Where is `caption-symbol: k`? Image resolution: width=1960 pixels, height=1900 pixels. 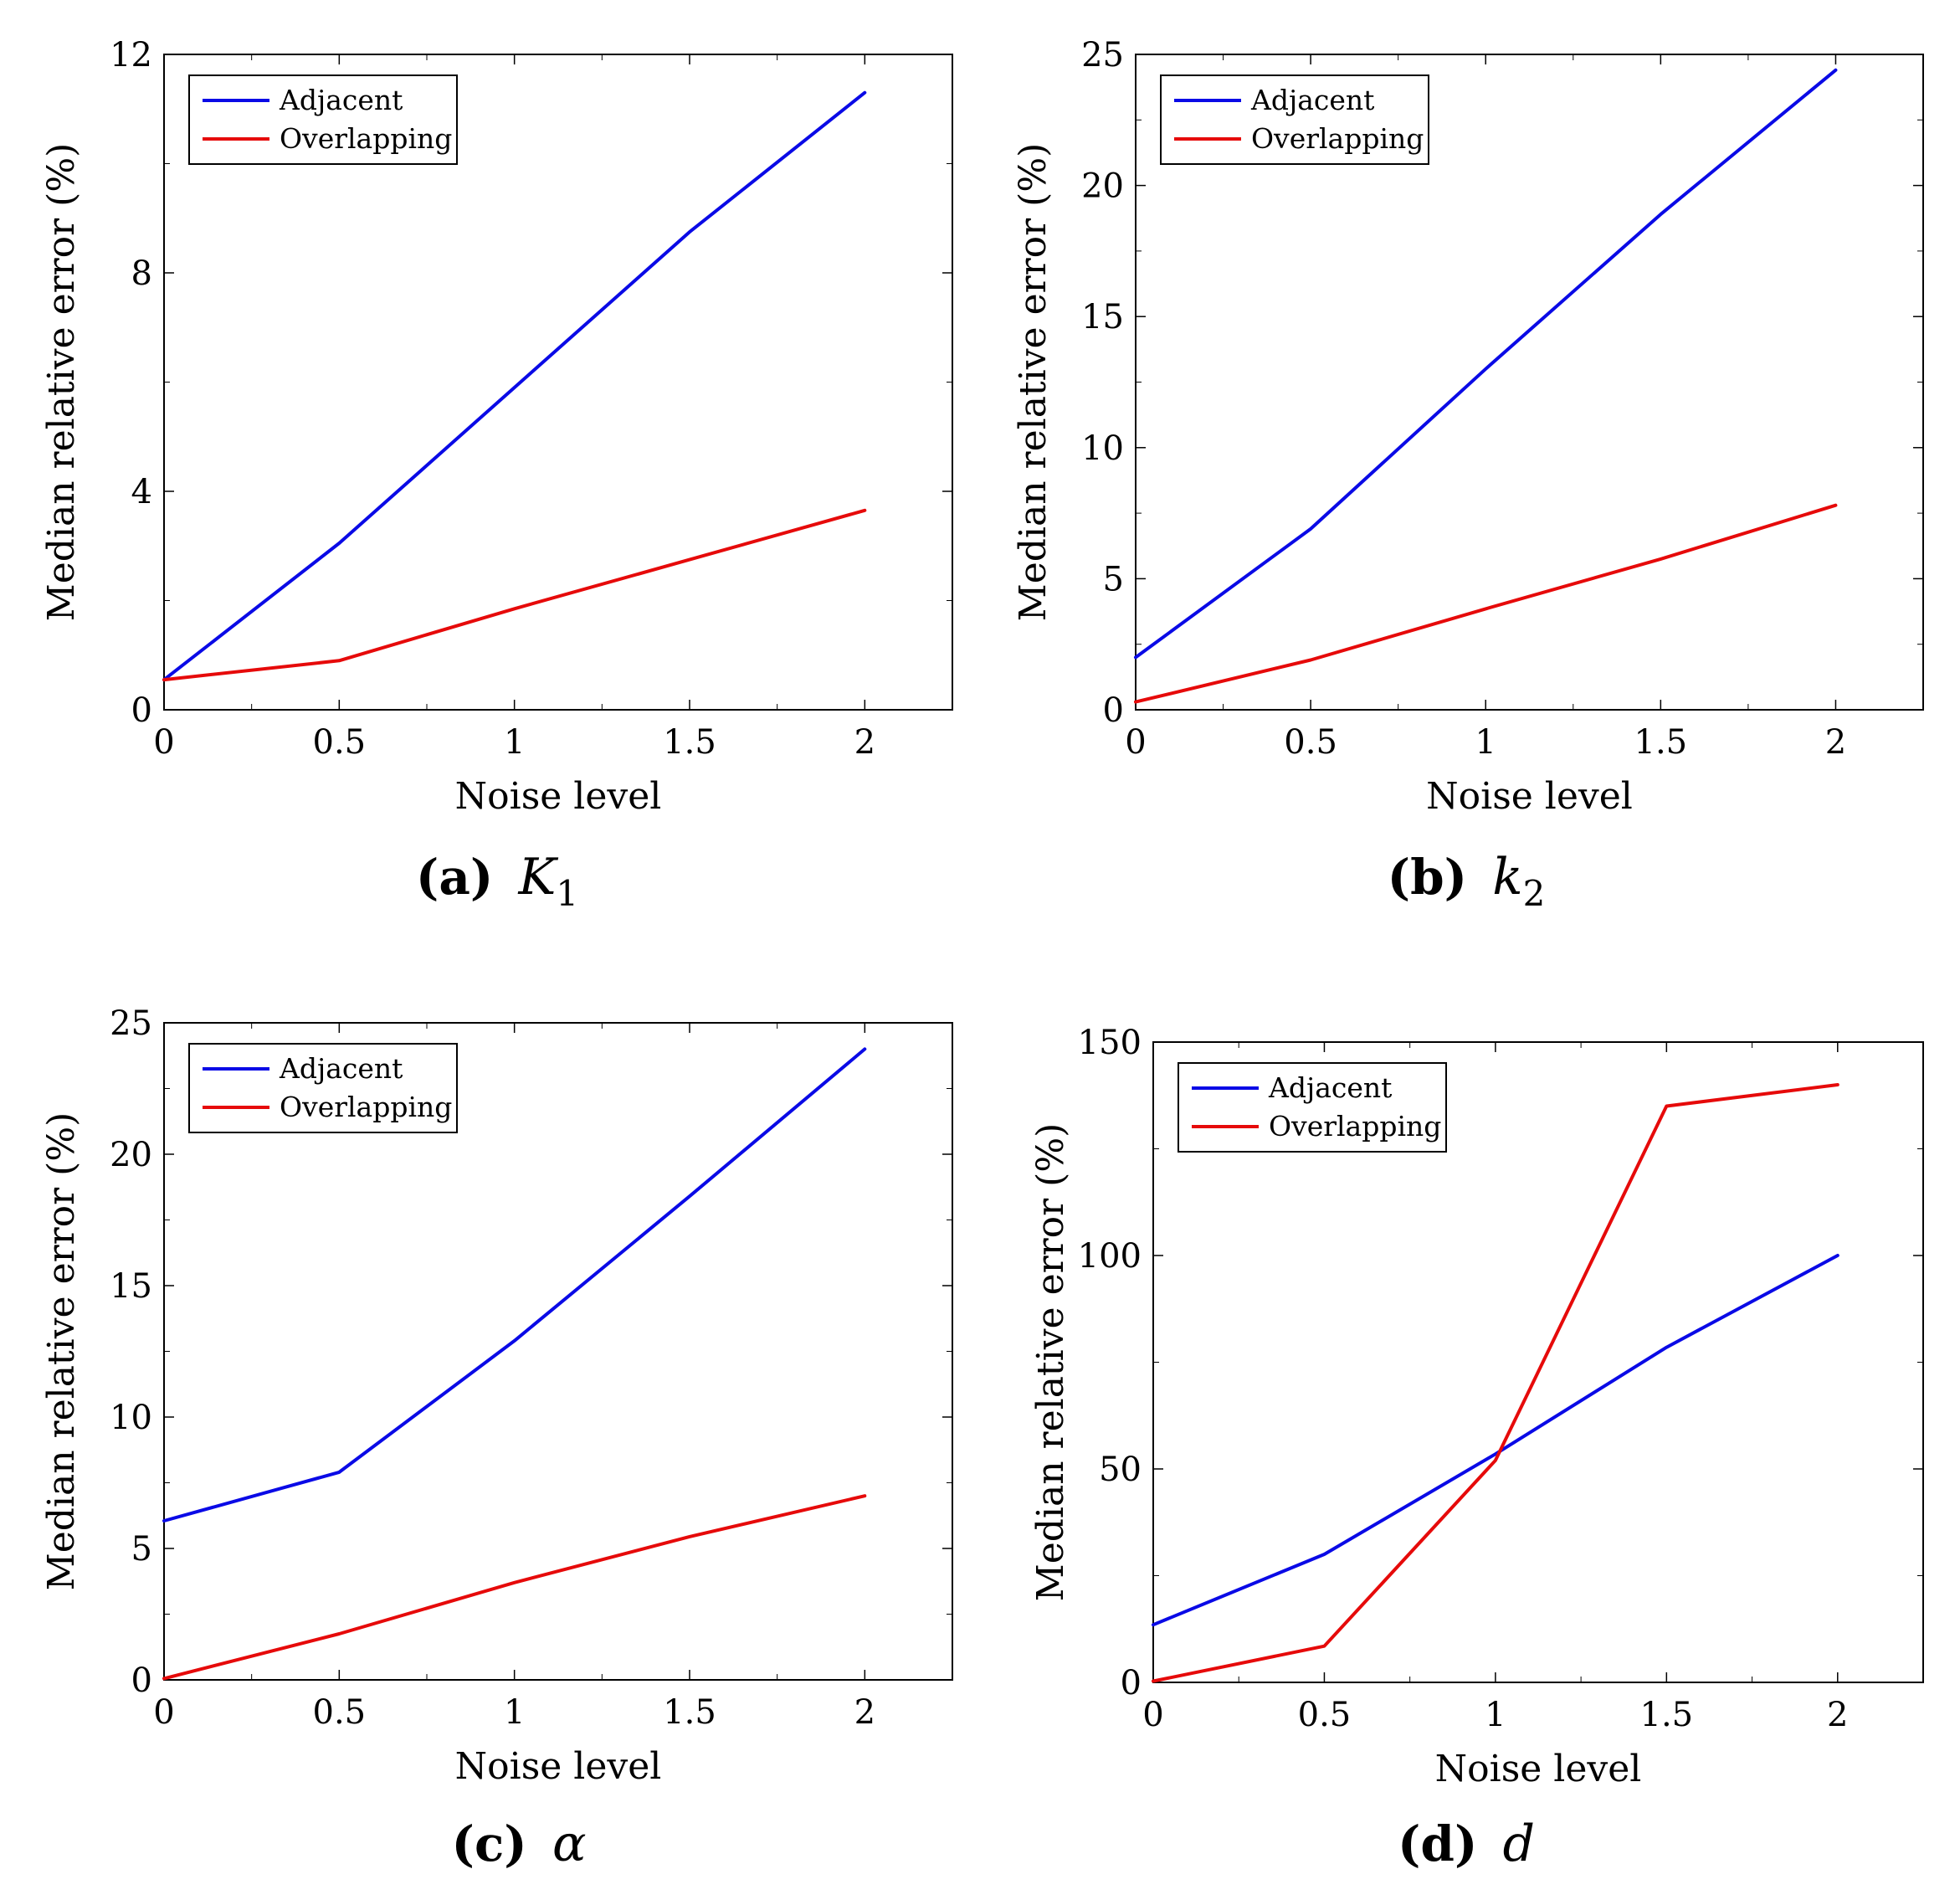
caption-symbol: k is located at coordinates (1507, 877).